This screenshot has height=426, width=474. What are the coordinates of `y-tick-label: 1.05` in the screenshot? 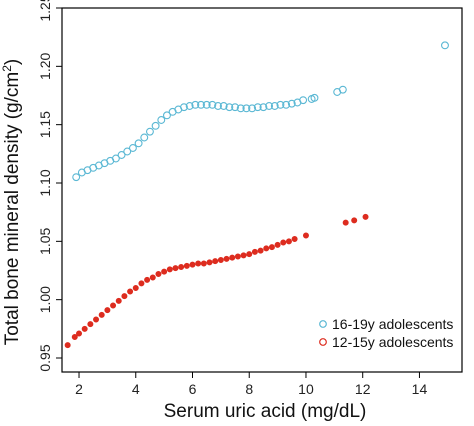 It's located at (45, 240).